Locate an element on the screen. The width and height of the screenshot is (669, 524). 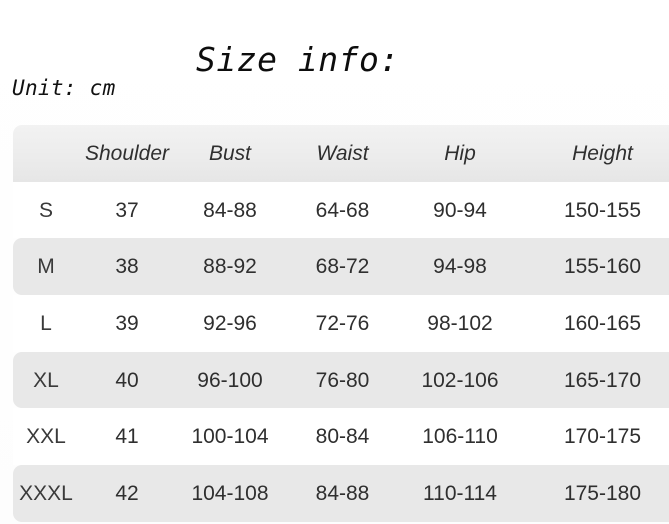
cell-height: 160-165 is located at coordinates (594, 323).